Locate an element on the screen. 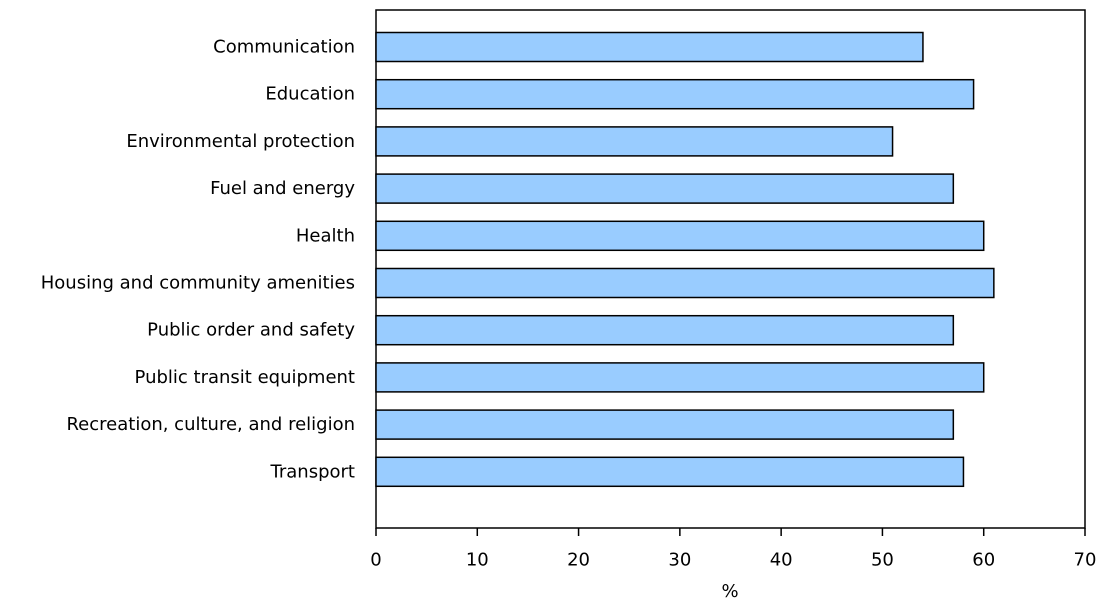 This screenshot has width=1100, height=604. category-label: Fuel and energy is located at coordinates (282, 188).